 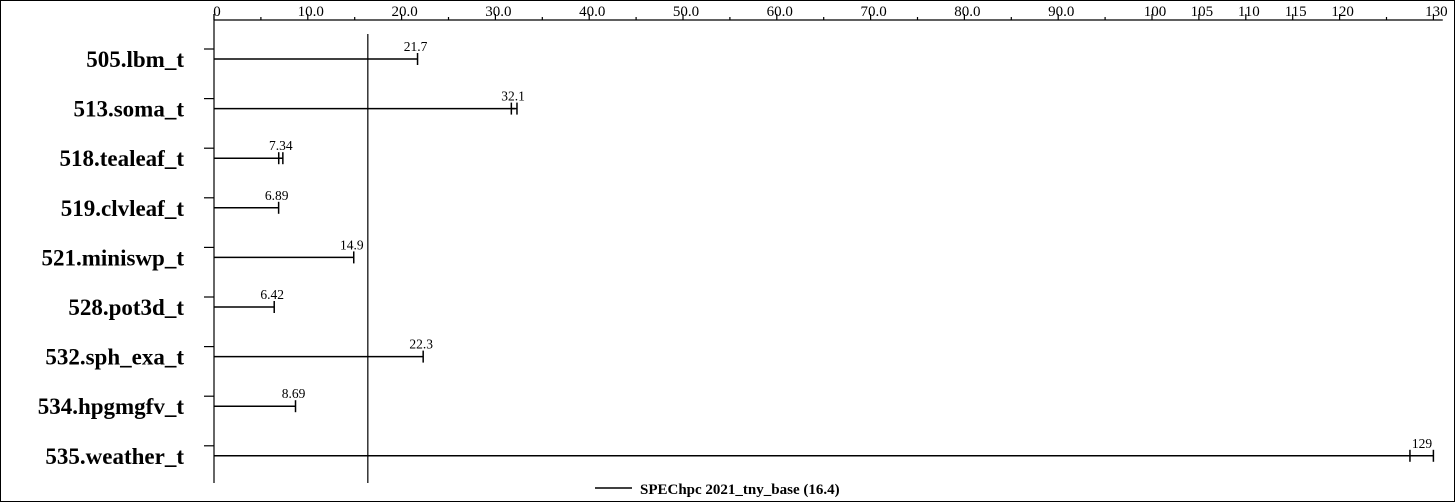 What do you see at coordinates (1436, 12) in the screenshot?
I see `x-tick-label-15: 130` at bounding box center [1436, 12].